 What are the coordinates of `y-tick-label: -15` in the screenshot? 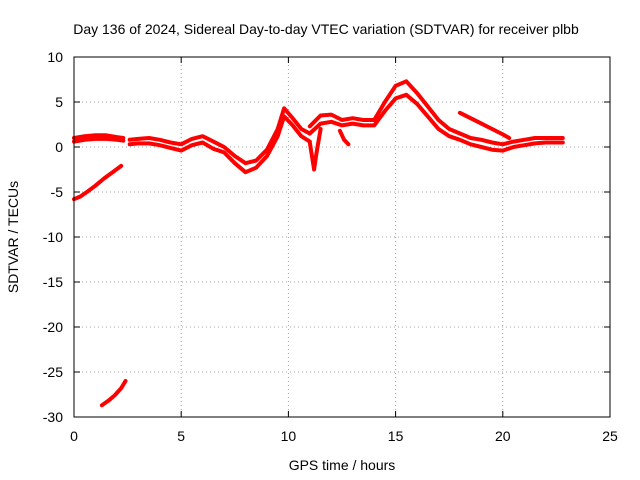 It's located at (53, 282).